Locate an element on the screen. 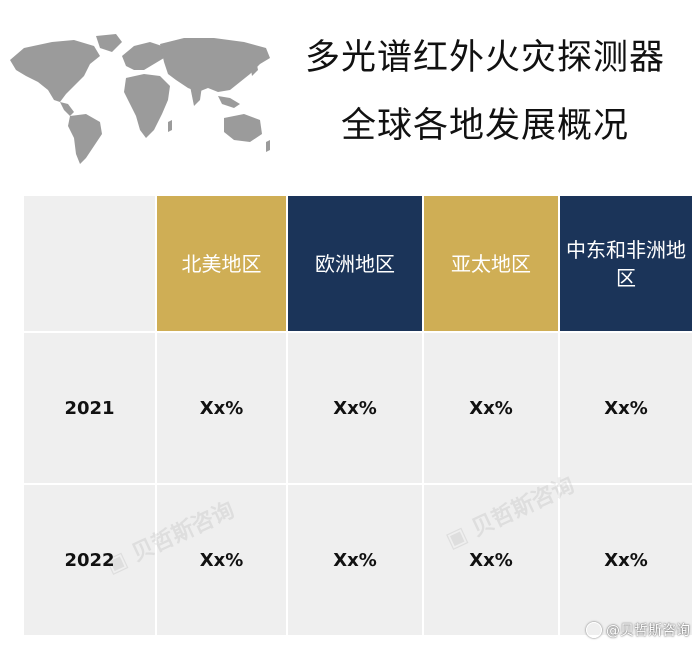  row-year-2021: 2021 is located at coordinates (89, 408).